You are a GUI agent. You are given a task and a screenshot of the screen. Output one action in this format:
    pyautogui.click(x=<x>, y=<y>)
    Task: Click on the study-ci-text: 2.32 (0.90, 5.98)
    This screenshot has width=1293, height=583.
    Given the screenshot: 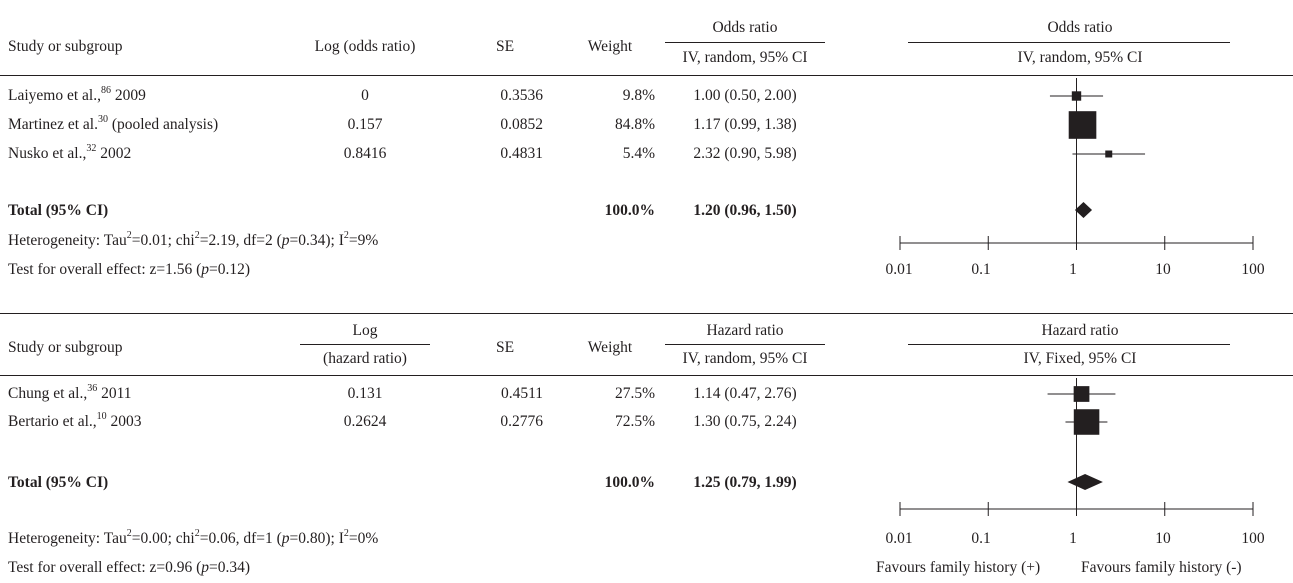 What is the action you would take?
    pyautogui.click(x=745, y=153)
    